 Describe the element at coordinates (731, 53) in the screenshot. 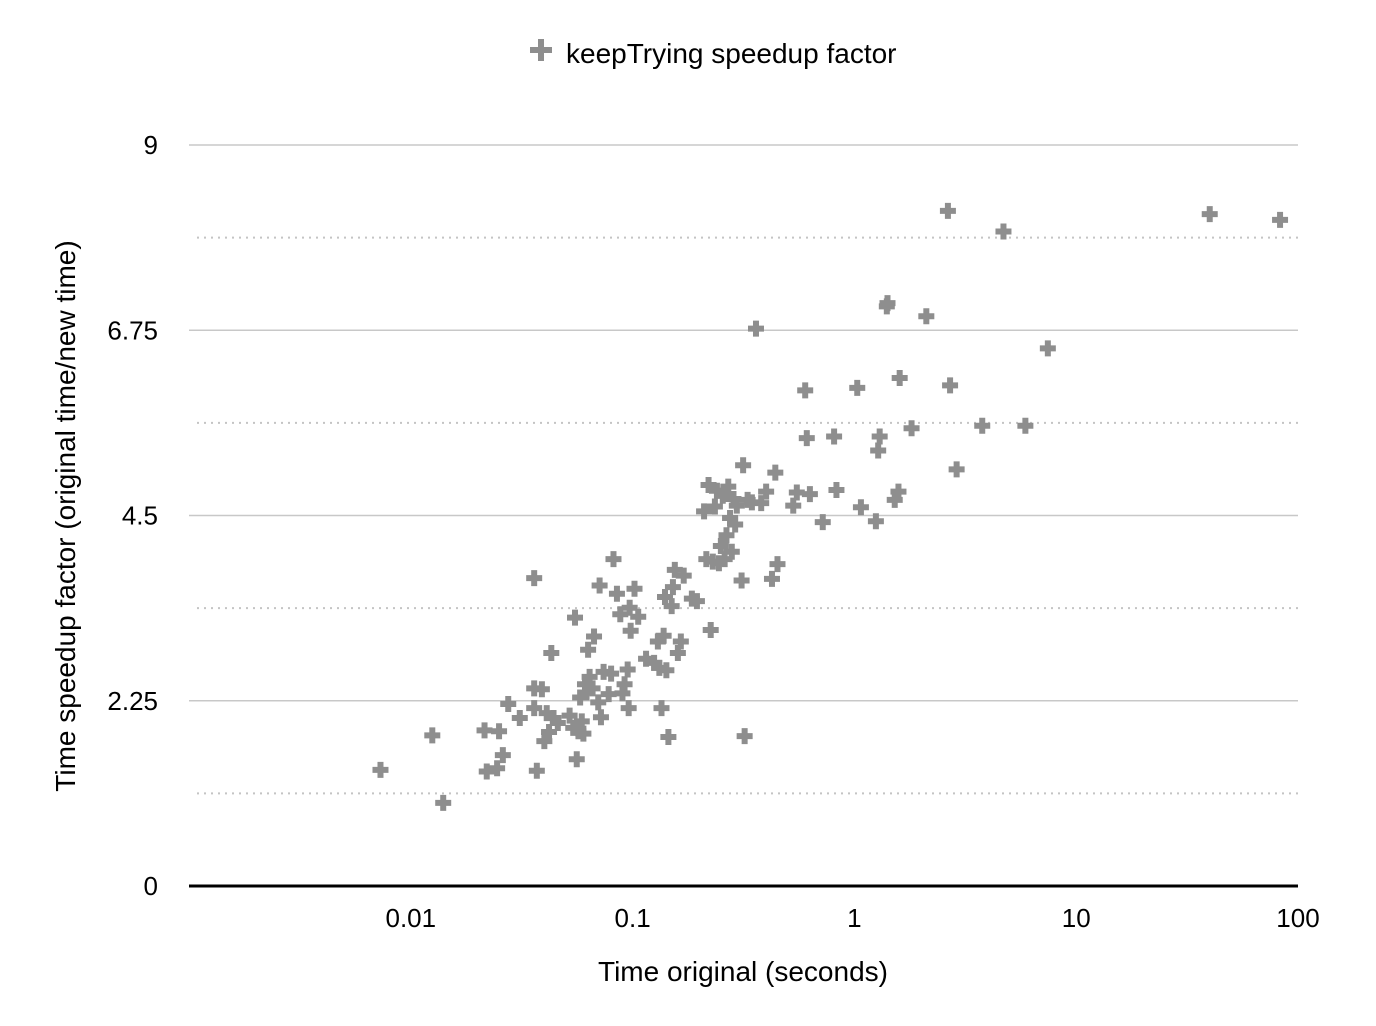

I see `legend-label-keeptrying: keepTrying speedup factor` at that location.